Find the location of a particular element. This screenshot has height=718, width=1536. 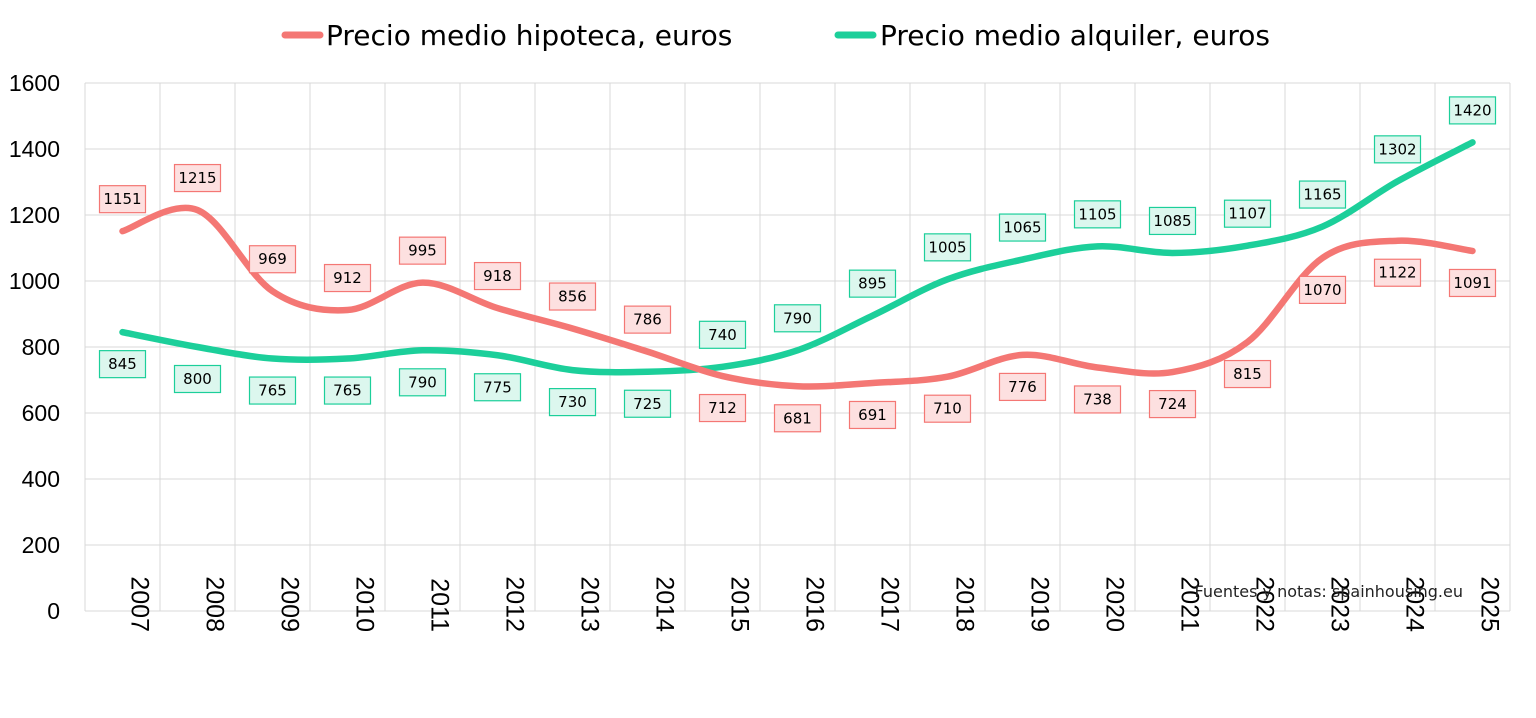

x-tick-label: 2021 is located at coordinates (1190, 604).